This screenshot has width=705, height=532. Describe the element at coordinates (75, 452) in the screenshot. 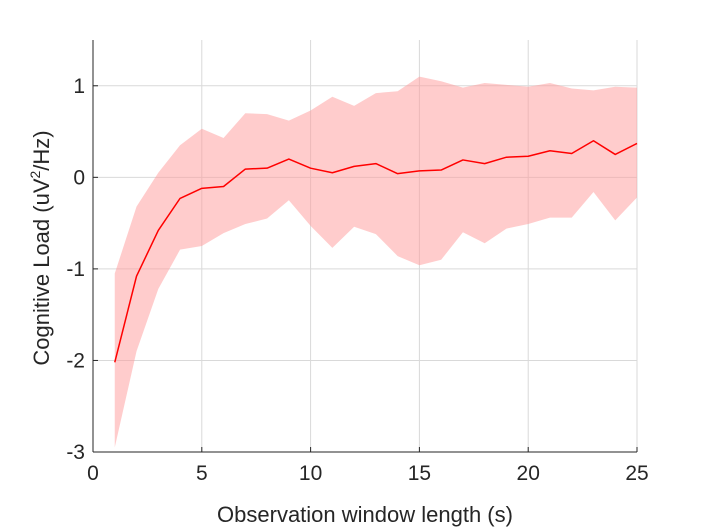

I see `y-tick-label: -3` at that location.